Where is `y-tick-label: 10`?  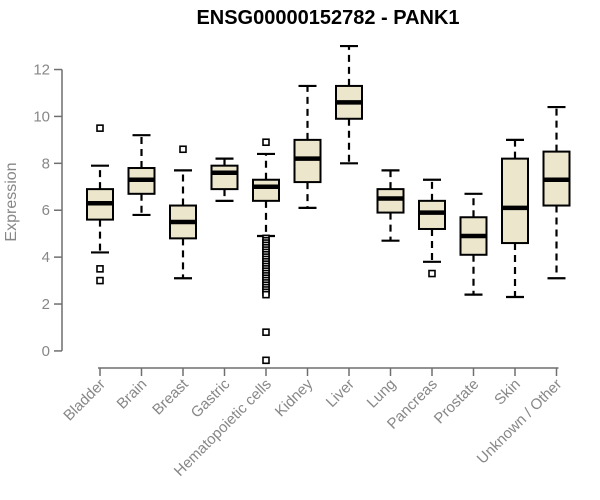
y-tick-label: 10 is located at coordinates (41, 116).